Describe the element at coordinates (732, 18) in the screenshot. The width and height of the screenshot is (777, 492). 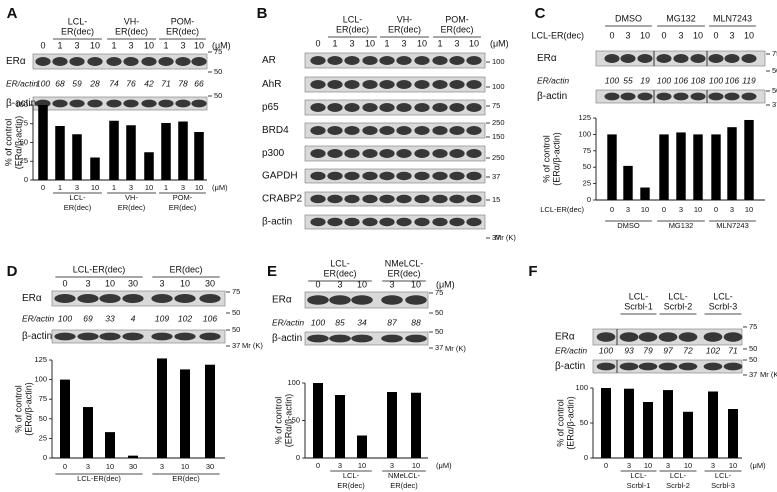
I see `blot-header: MLN7243` at that location.